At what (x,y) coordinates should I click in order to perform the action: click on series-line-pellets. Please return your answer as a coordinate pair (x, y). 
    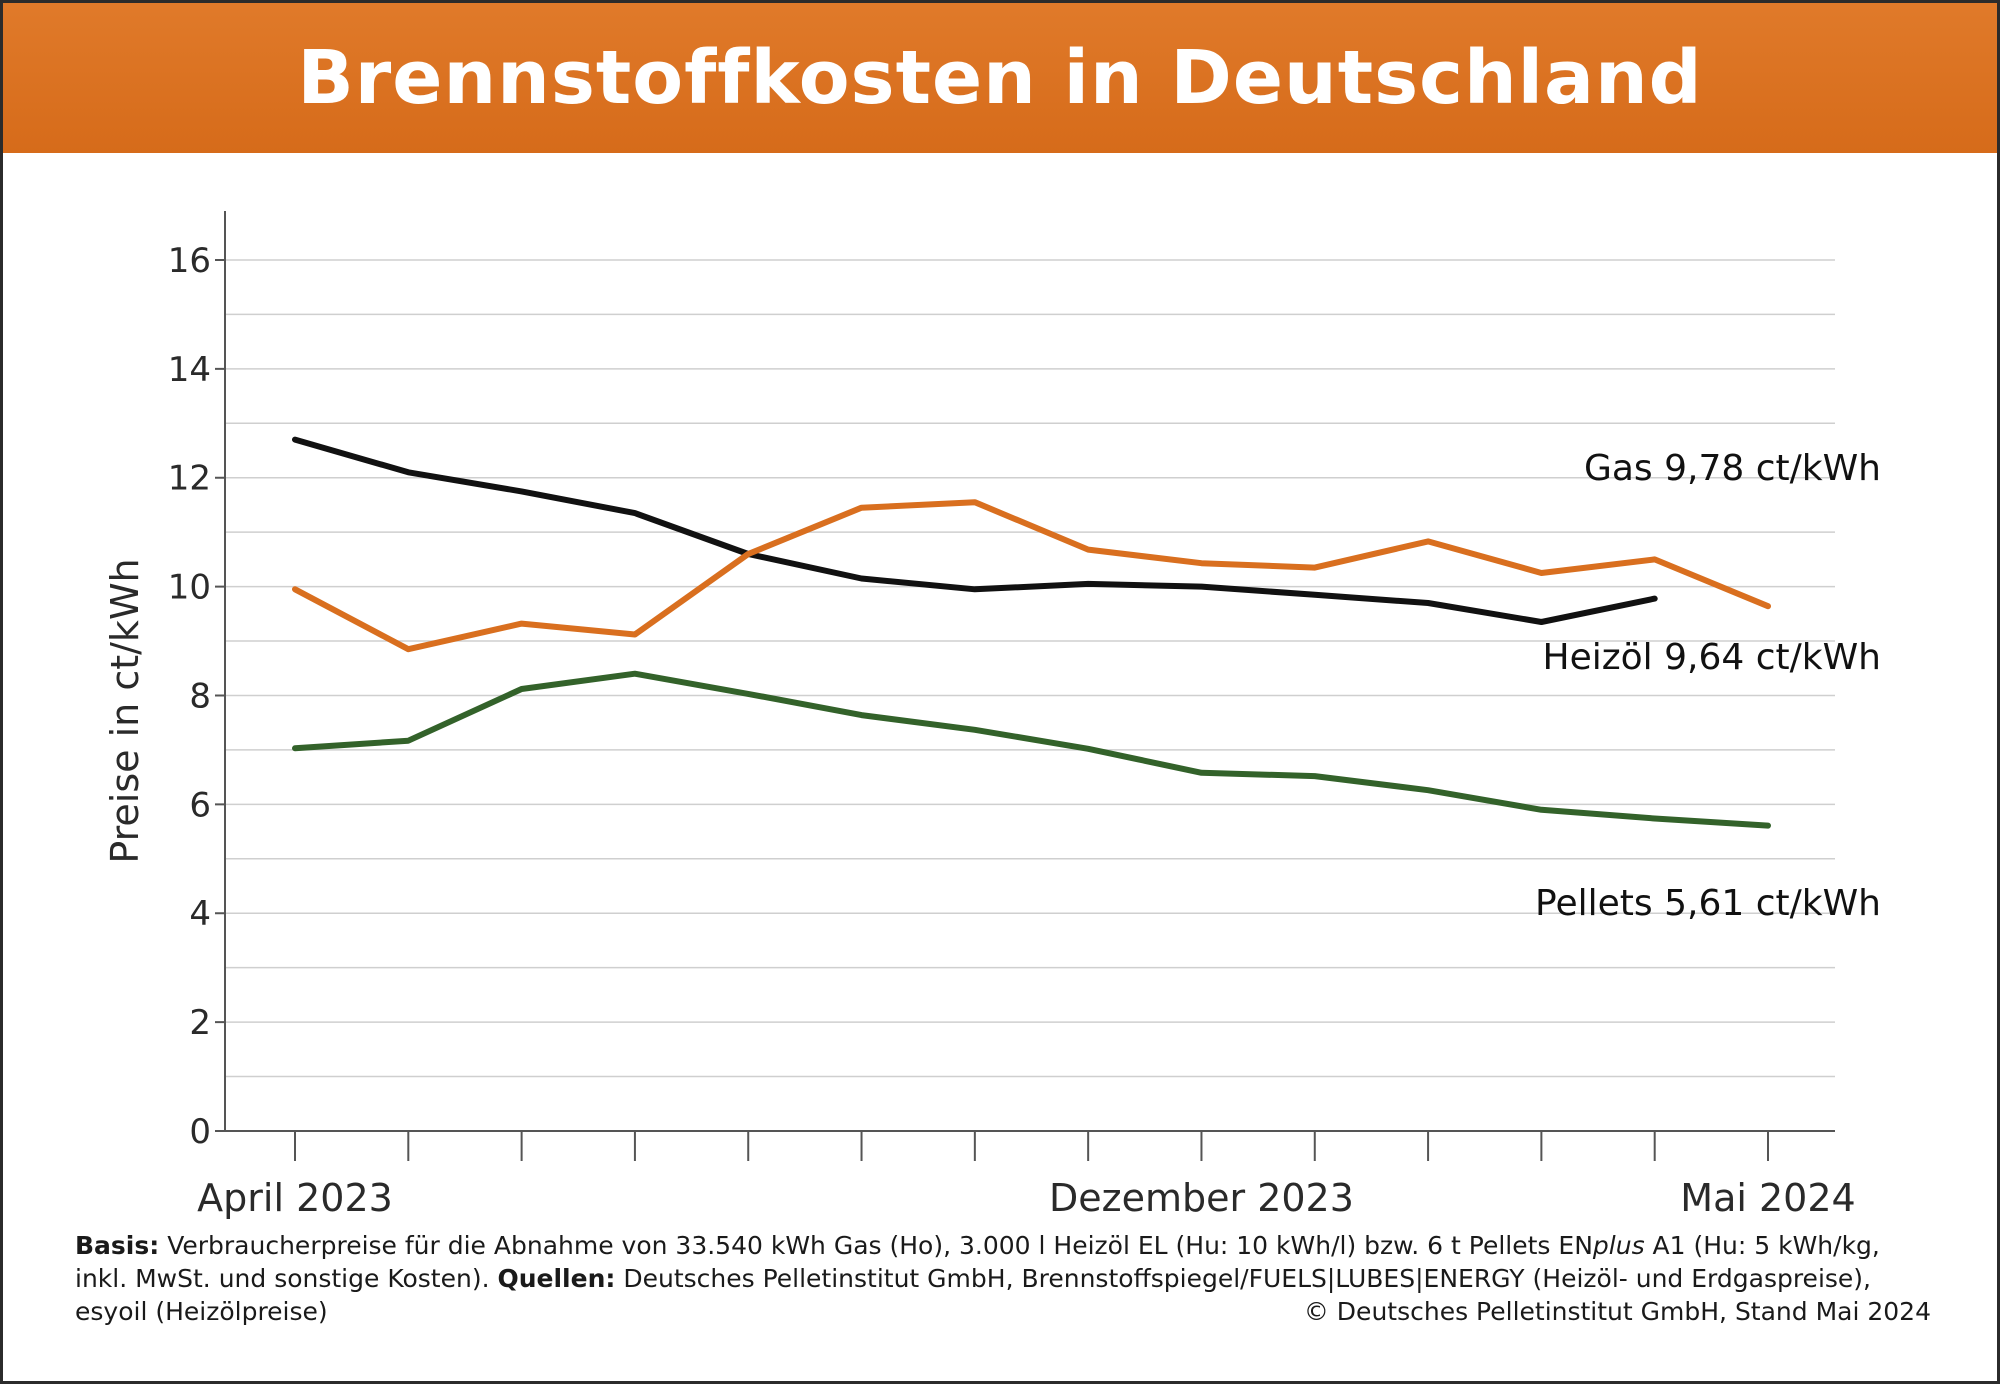
    Looking at the image, I should click on (1031, 749).